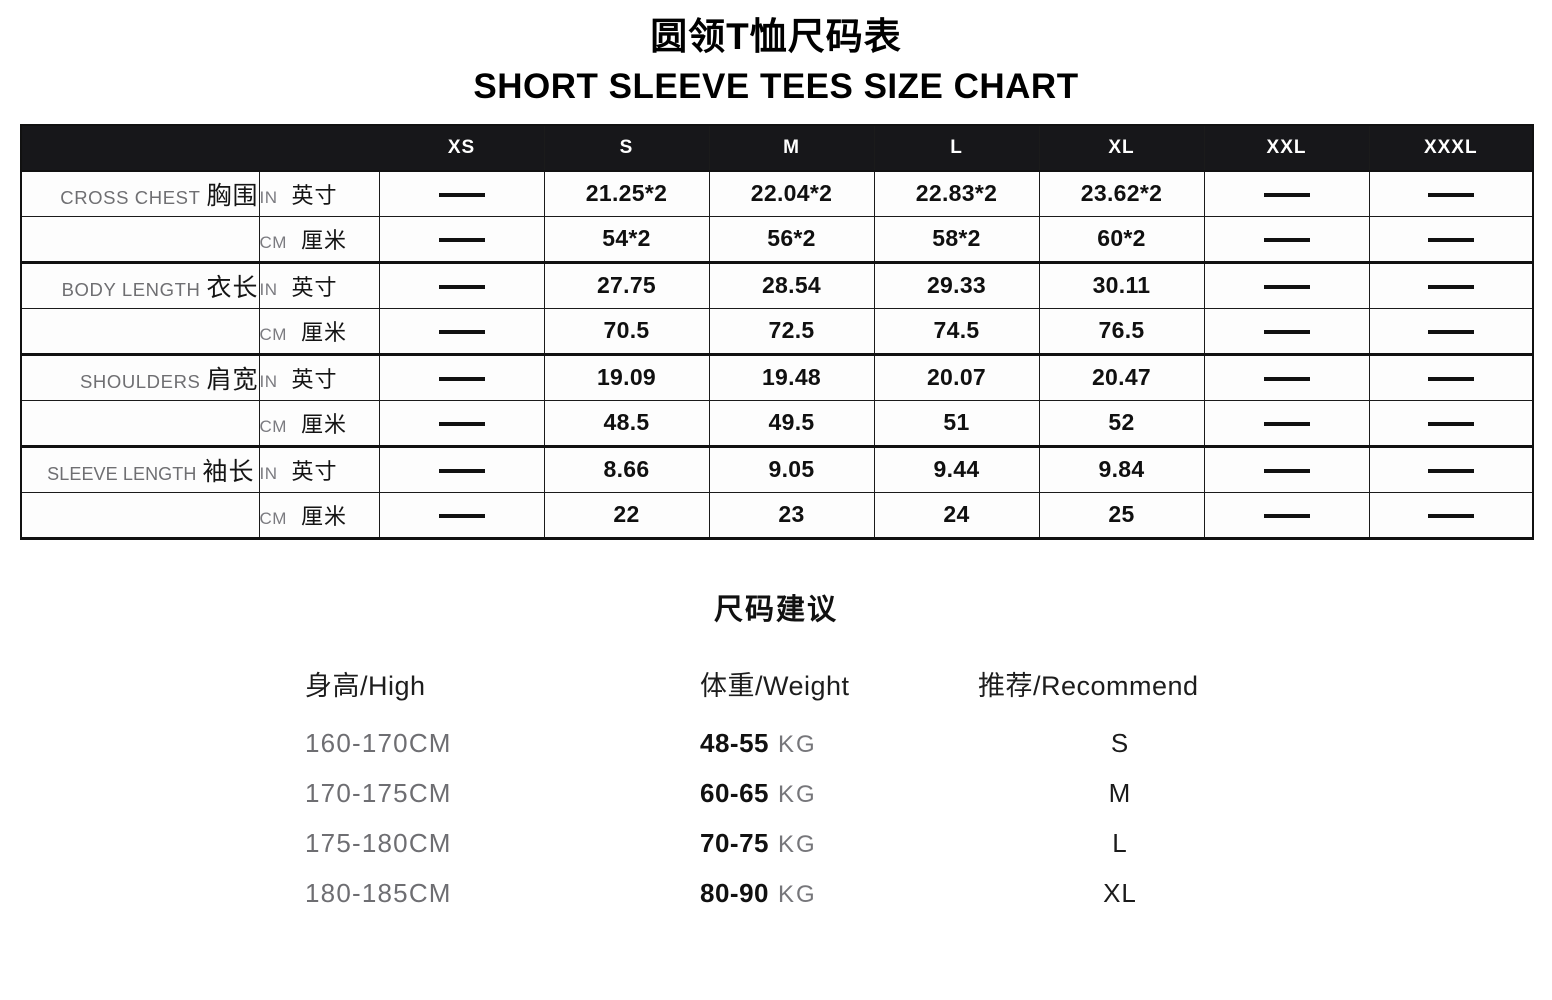  What do you see at coordinates (956, 285) in the screenshot?
I see `measurement-value-cell: 29.33` at bounding box center [956, 285].